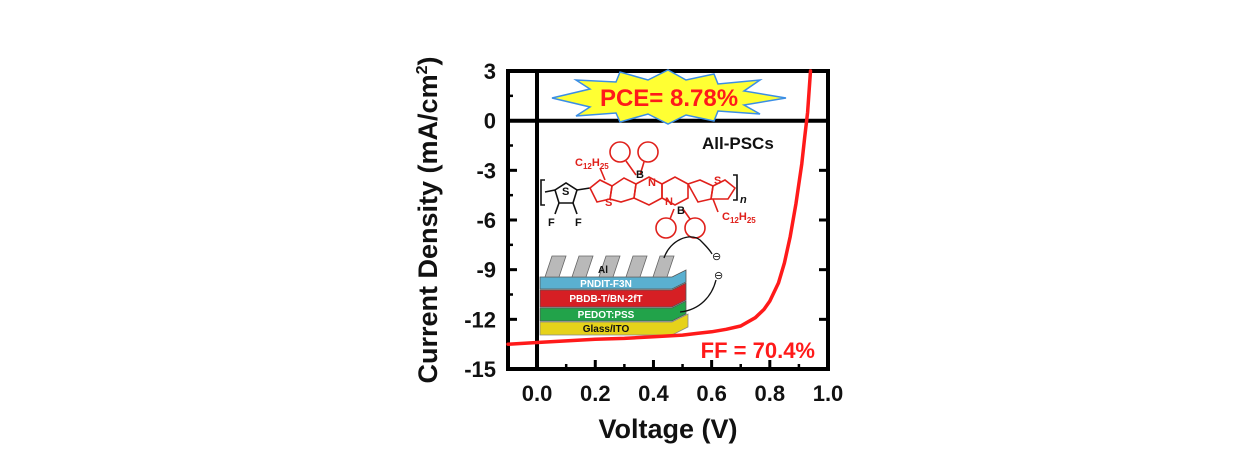 This screenshot has height=468, width=1242. I want to click on y-tick-label: 3, so click(490, 71).